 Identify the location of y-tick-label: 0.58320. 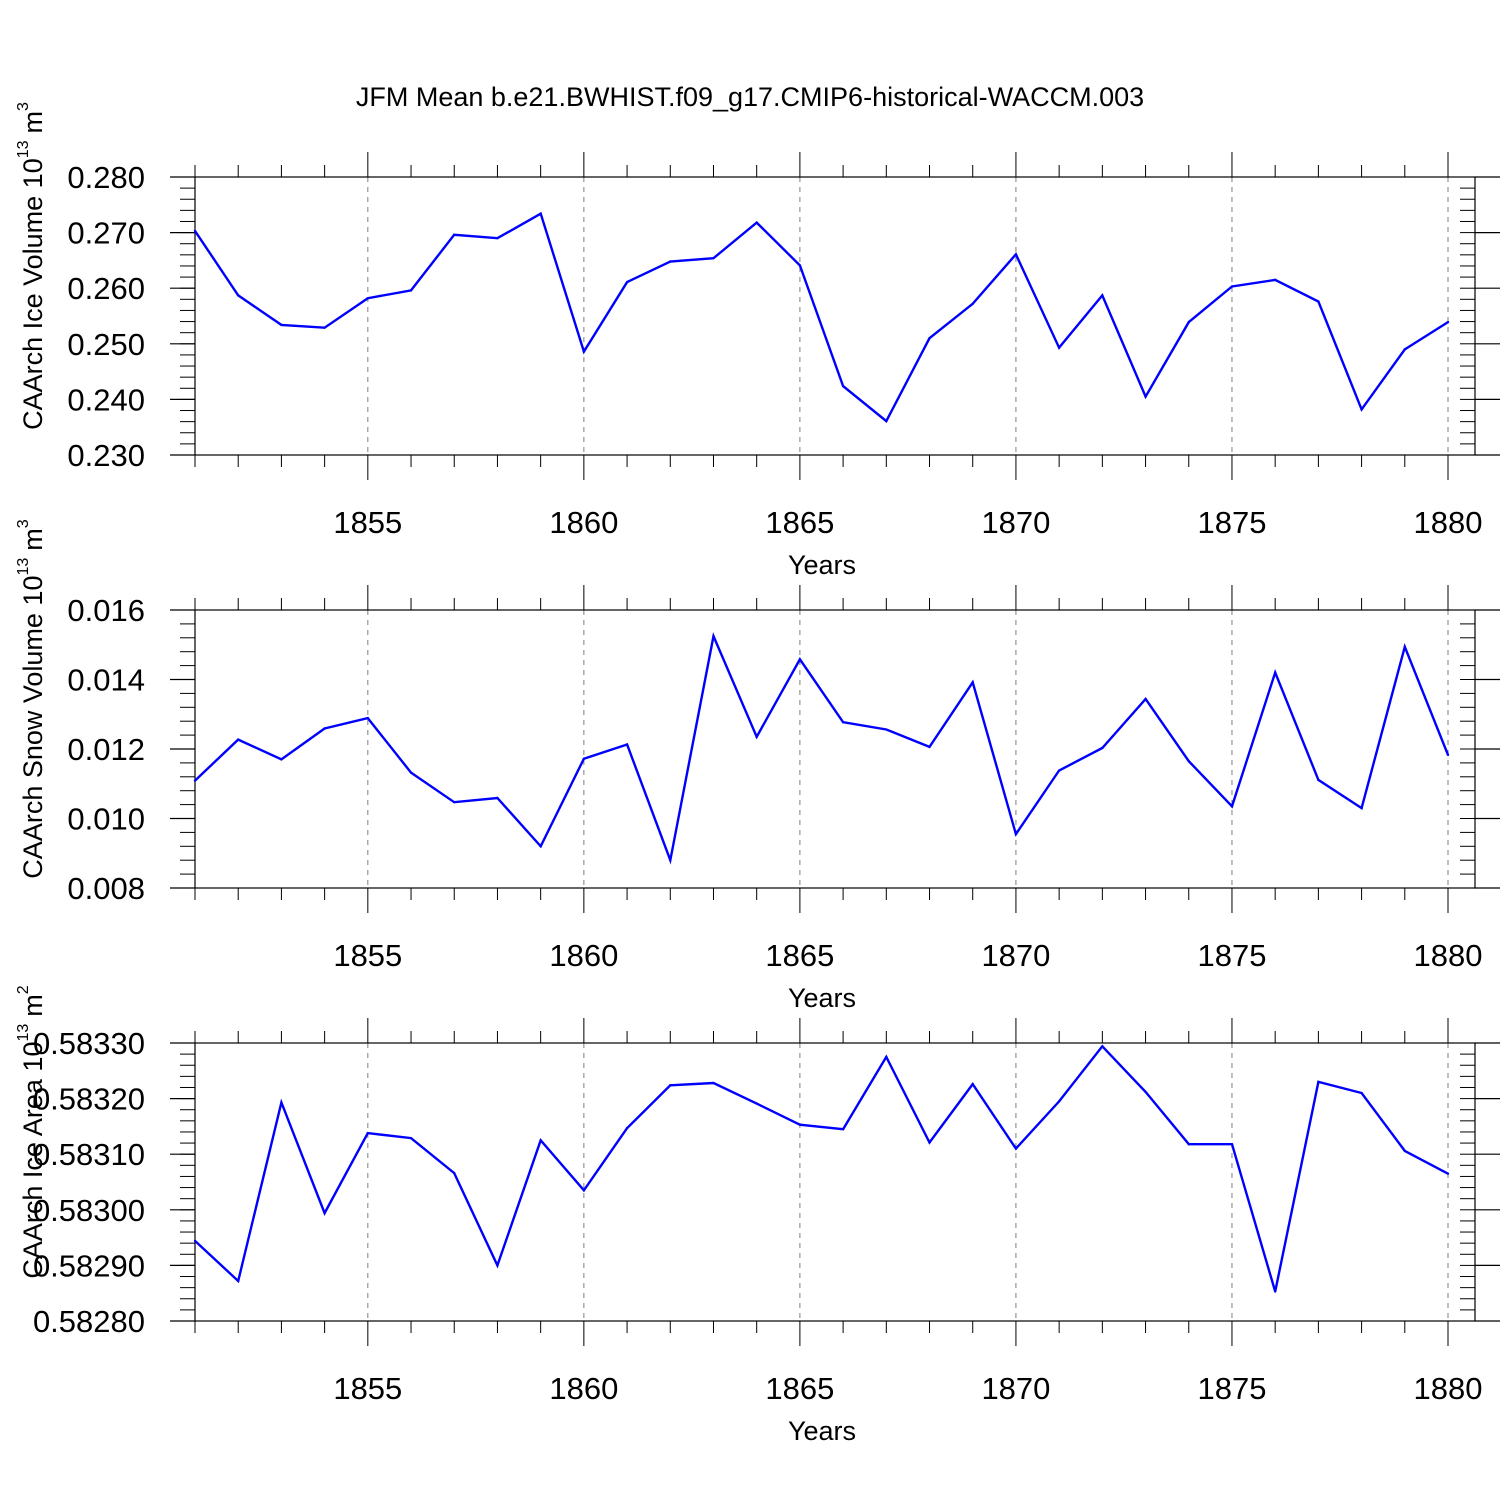
(89, 1099).